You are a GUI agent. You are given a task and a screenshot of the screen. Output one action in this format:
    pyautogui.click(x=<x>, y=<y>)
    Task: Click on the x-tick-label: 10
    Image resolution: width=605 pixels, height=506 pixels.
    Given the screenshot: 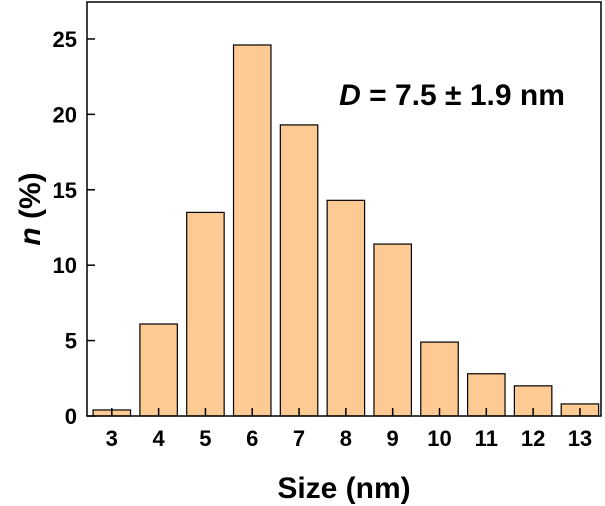 What is the action you would take?
    pyautogui.click(x=439, y=438)
    